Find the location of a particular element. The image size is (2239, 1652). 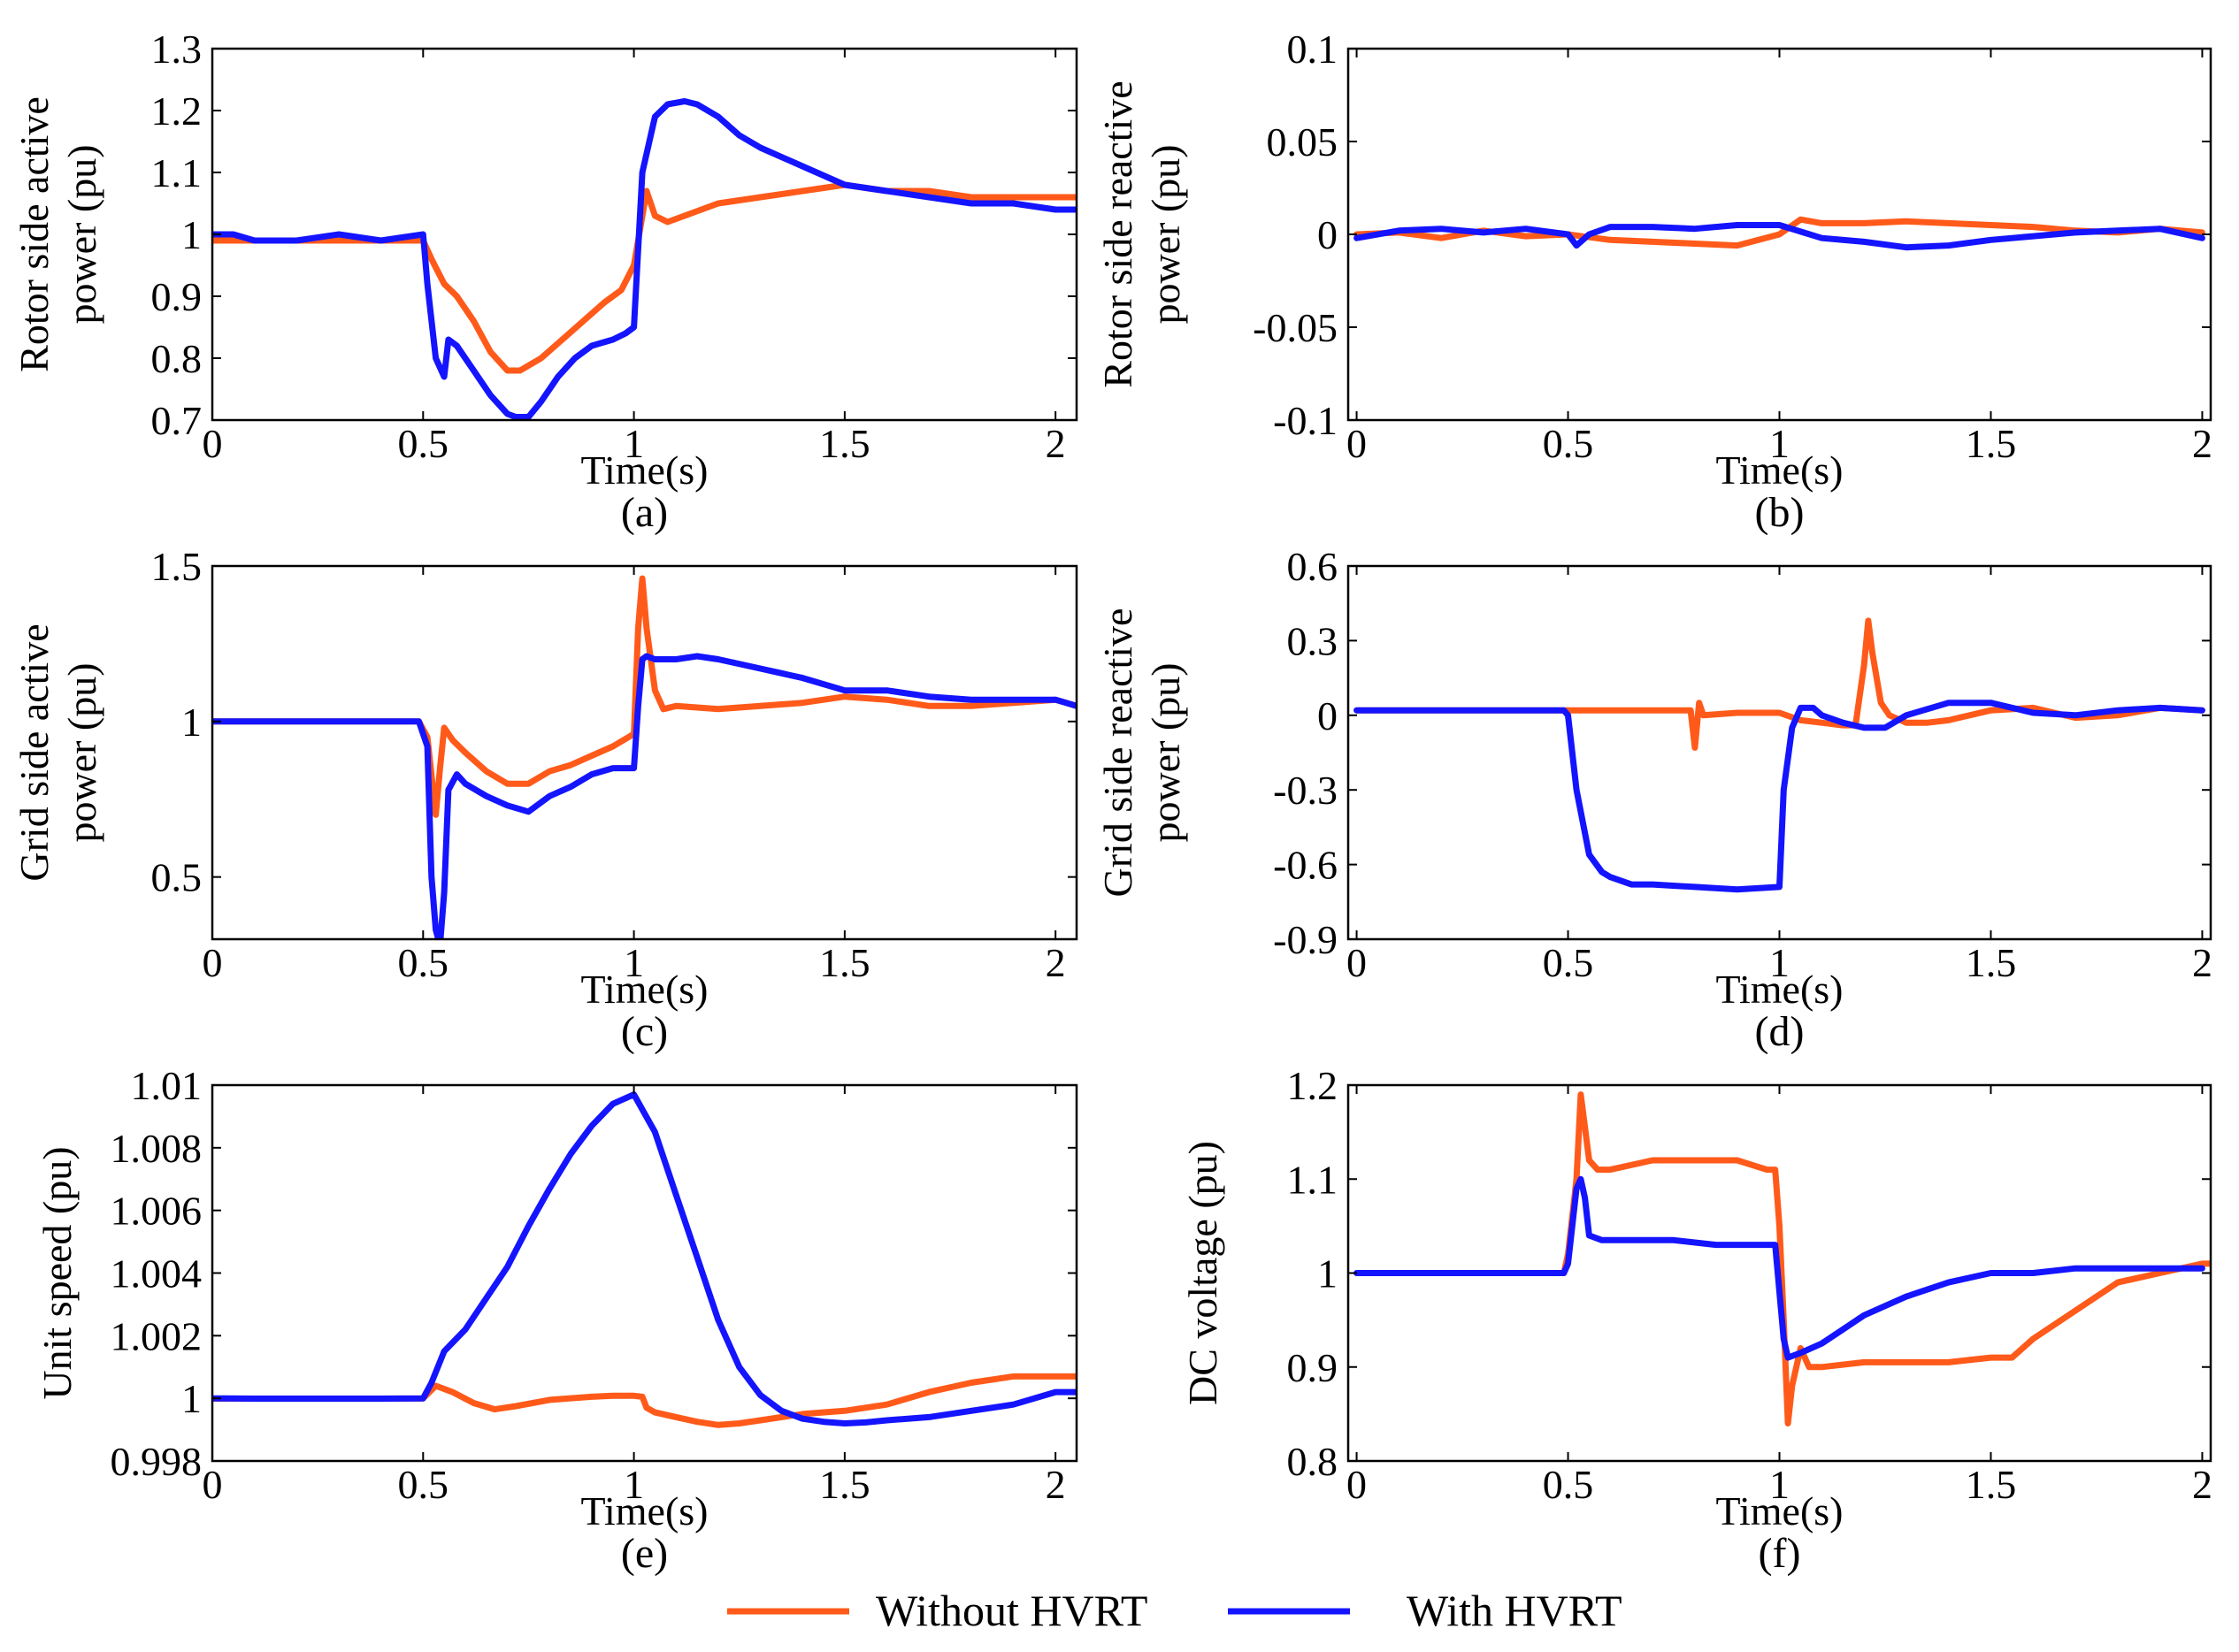

y-tick-label-b: -0.1 is located at coordinates (1305, 420).